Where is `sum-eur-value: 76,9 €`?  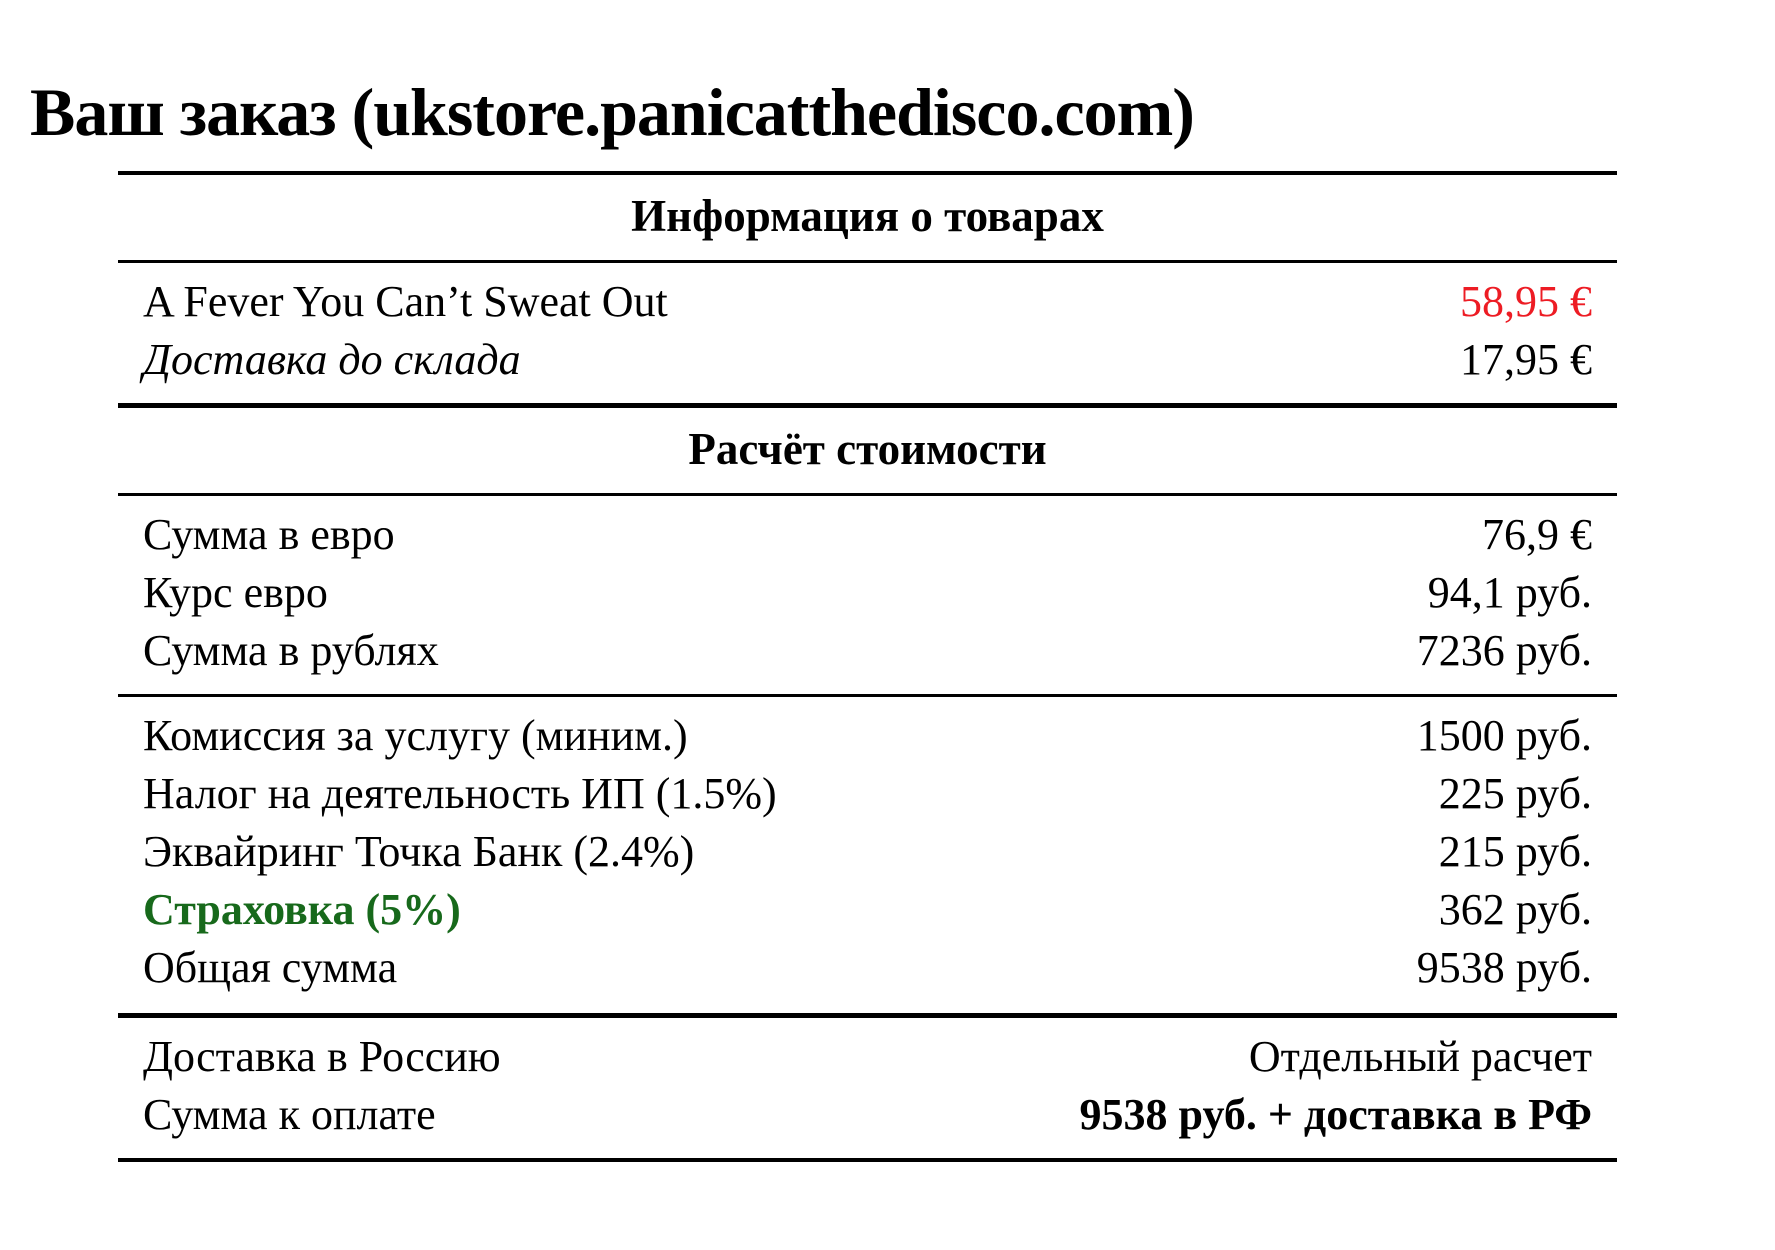 sum-eur-value: 76,9 € is located at coordinates (1537, 534).